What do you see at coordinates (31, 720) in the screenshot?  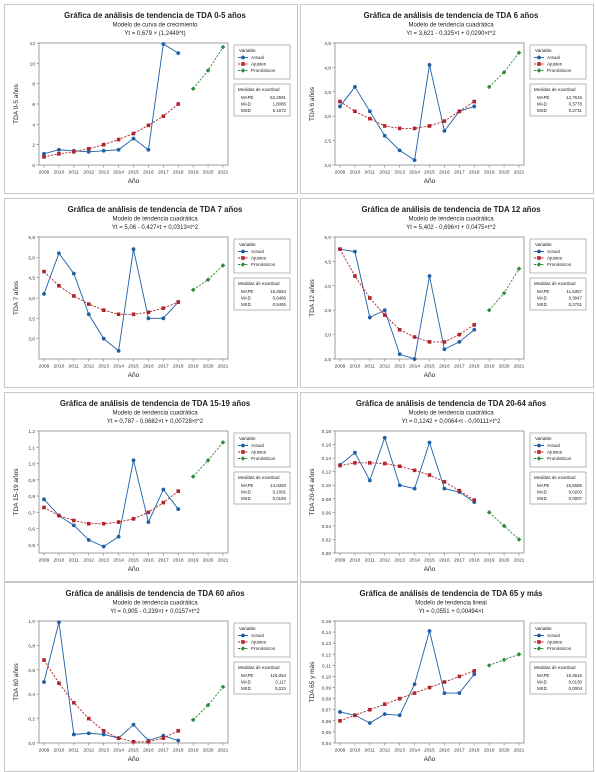 I see `y-tick-label: 0,2` at bounding box center [31, 720].